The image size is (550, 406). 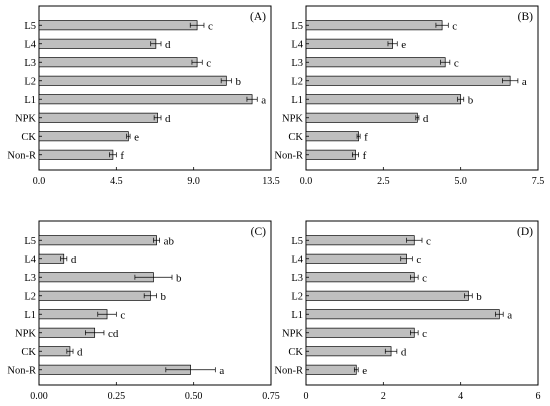 What do you see at coordinates (383, 181) in the screenshot?
I see `x-tick-label: 2.5` at bounding box center [383, 181].